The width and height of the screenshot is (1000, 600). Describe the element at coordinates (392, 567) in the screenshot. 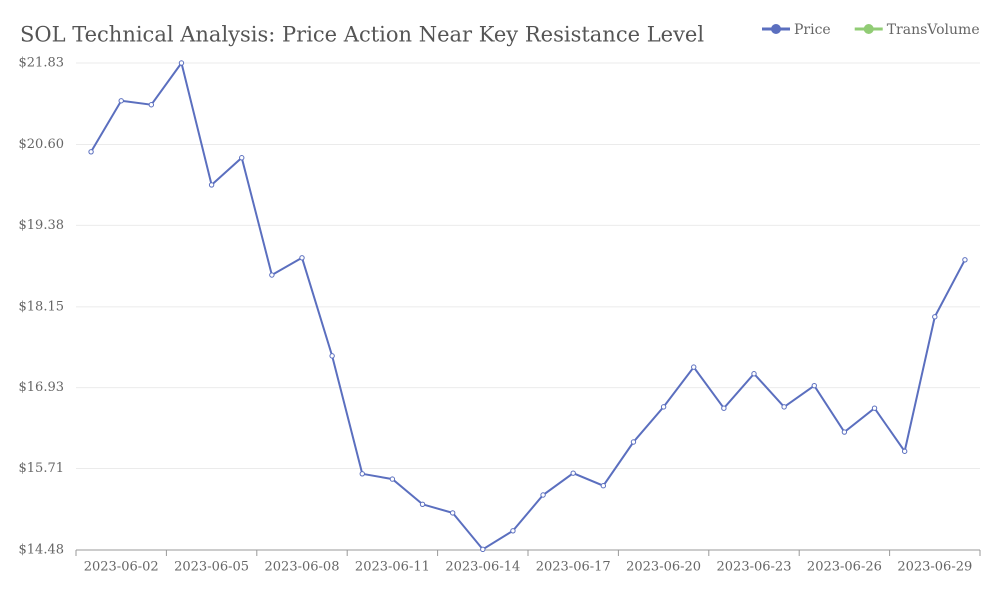

I see `x-tick-label: 2023-06-11` at that location.